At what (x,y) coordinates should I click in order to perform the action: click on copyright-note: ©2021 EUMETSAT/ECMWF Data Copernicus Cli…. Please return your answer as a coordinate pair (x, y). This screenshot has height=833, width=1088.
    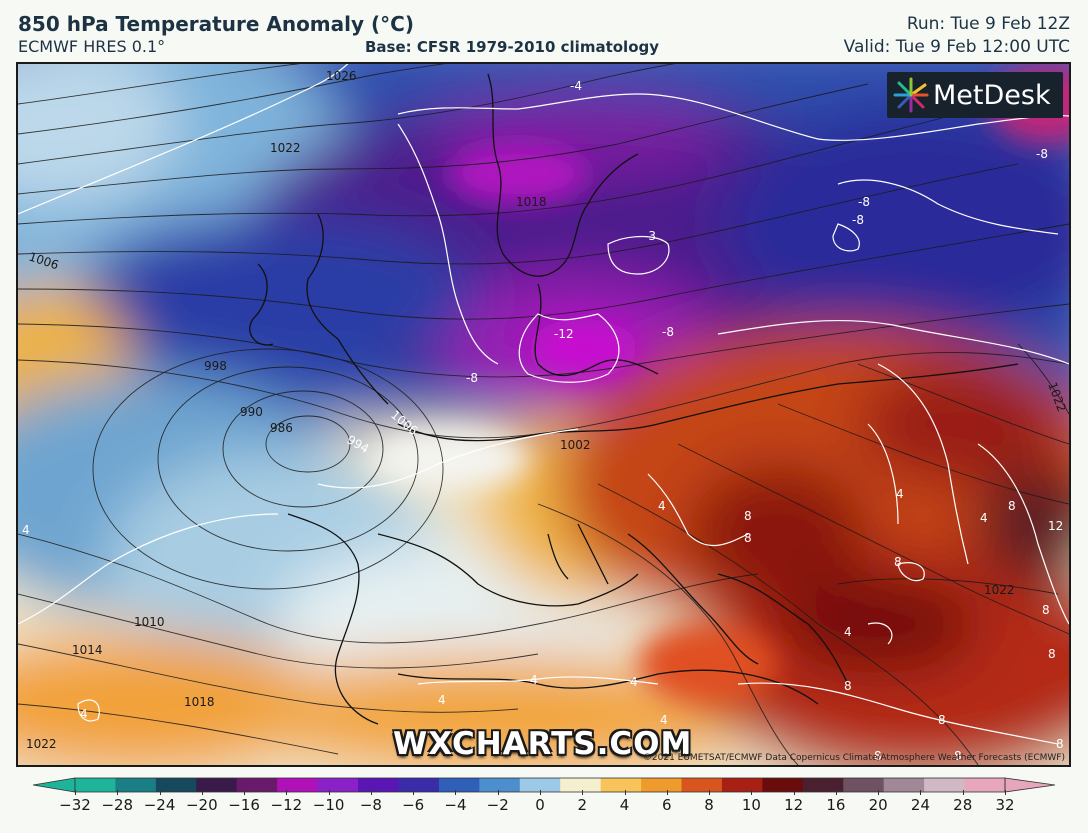
    Looking at the image, I should click on (853, 758).